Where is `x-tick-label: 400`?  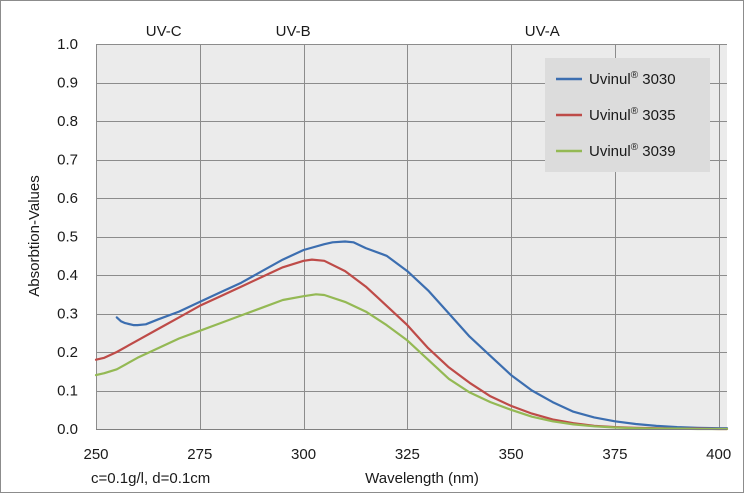 x-tick-label: 400 is located at coordinates (718, 454).